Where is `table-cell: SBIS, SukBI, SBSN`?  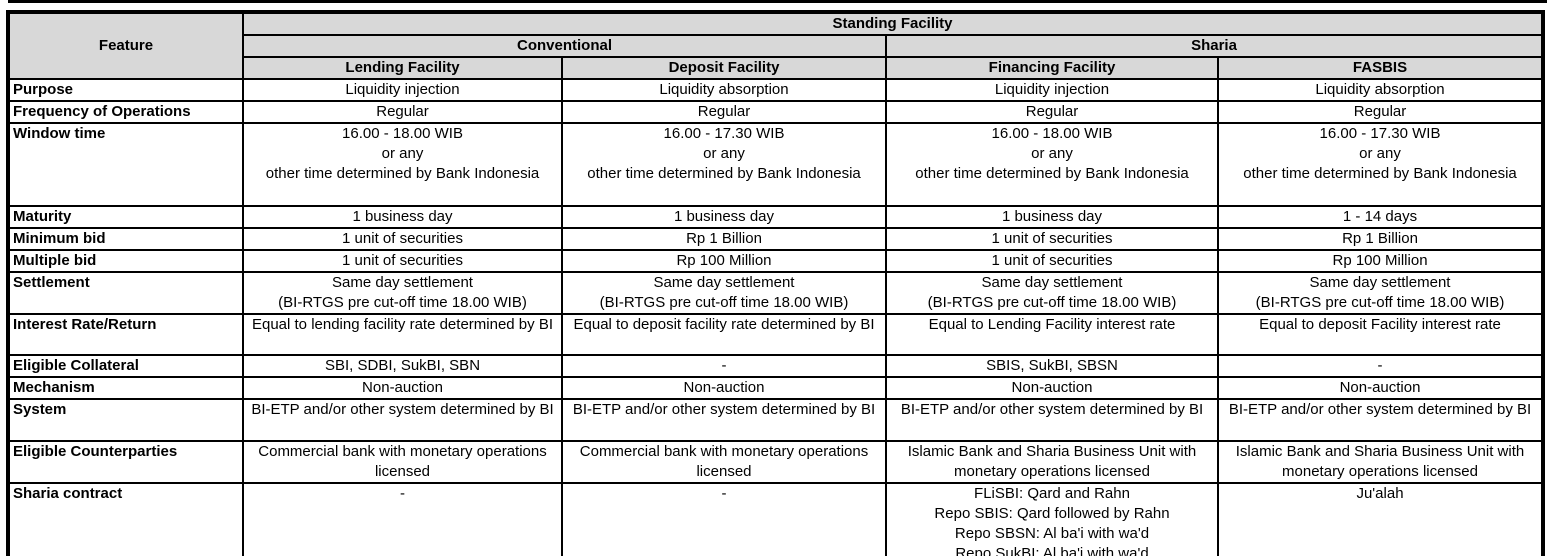 table-cell: SBIS, SukBI, SBSN is located at coordinates (1052, 366).